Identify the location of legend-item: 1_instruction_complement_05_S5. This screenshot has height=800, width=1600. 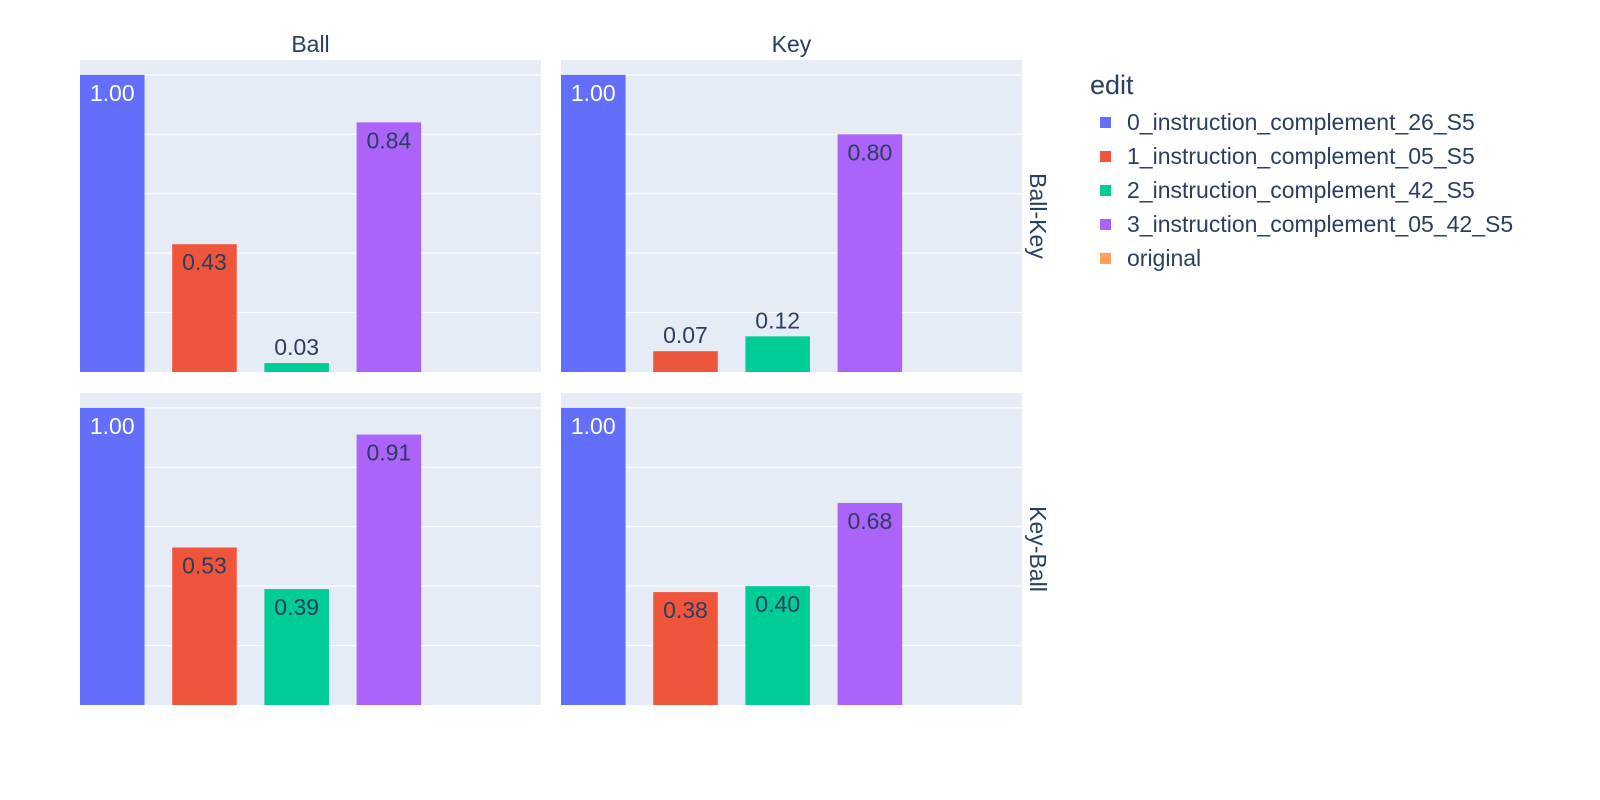
(1301, 156).